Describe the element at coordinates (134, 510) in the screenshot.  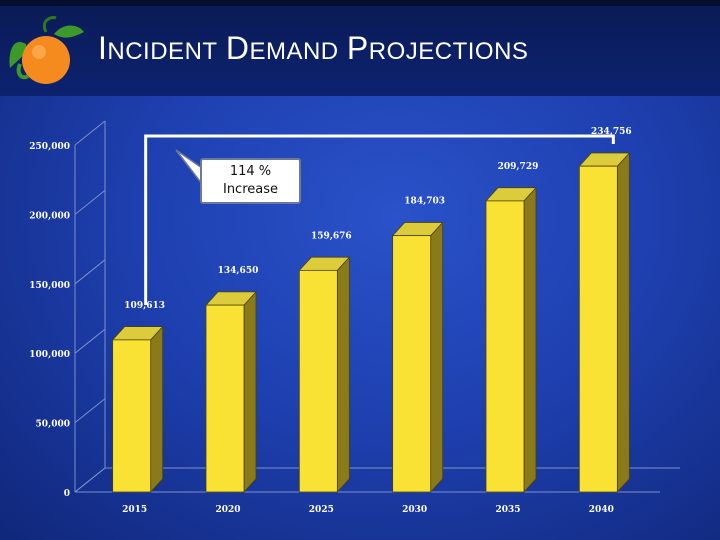
I see `x-tick-label: 2015` at that location.